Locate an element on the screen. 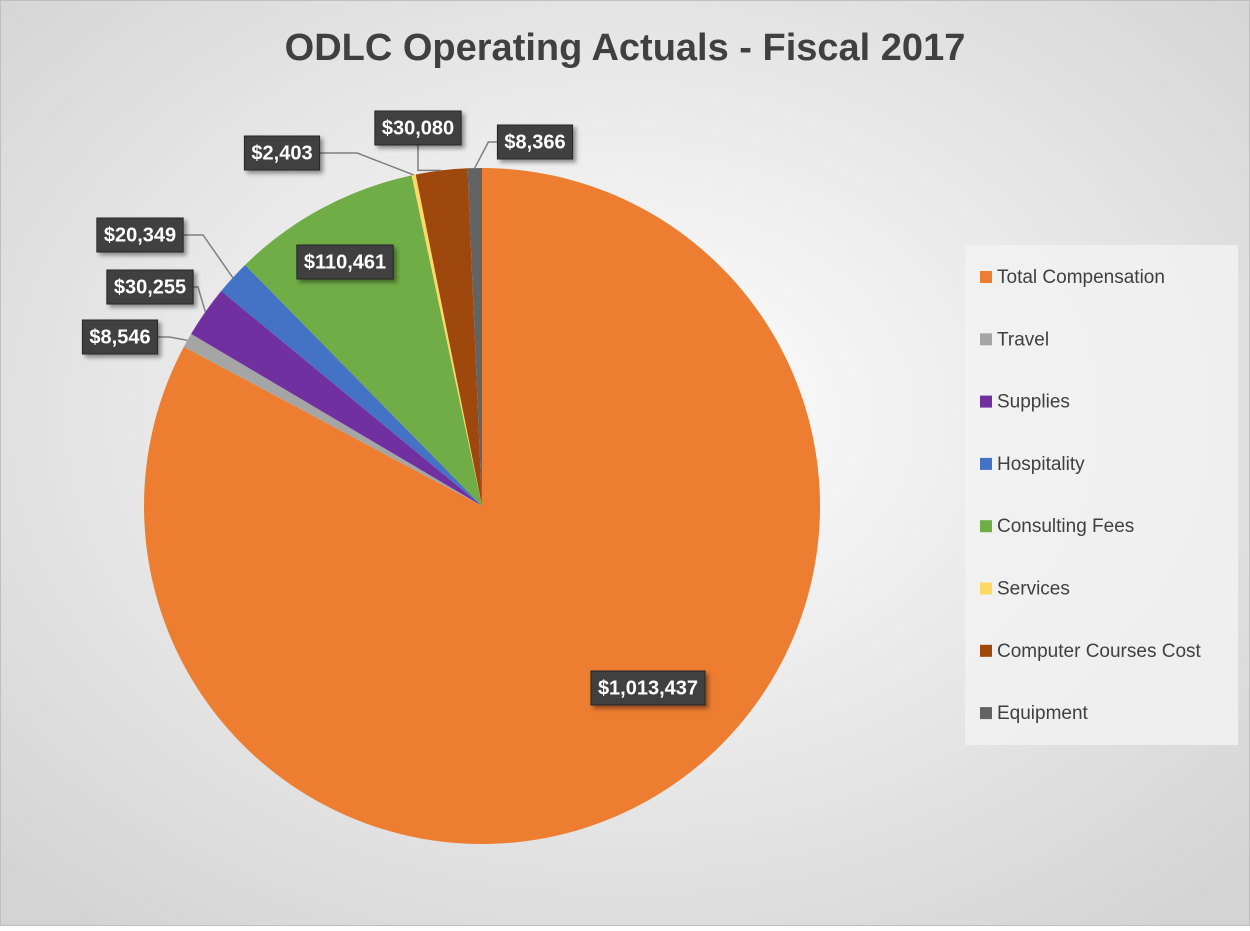  data-label-text: $20,349 is located at coordinates (140, 235).